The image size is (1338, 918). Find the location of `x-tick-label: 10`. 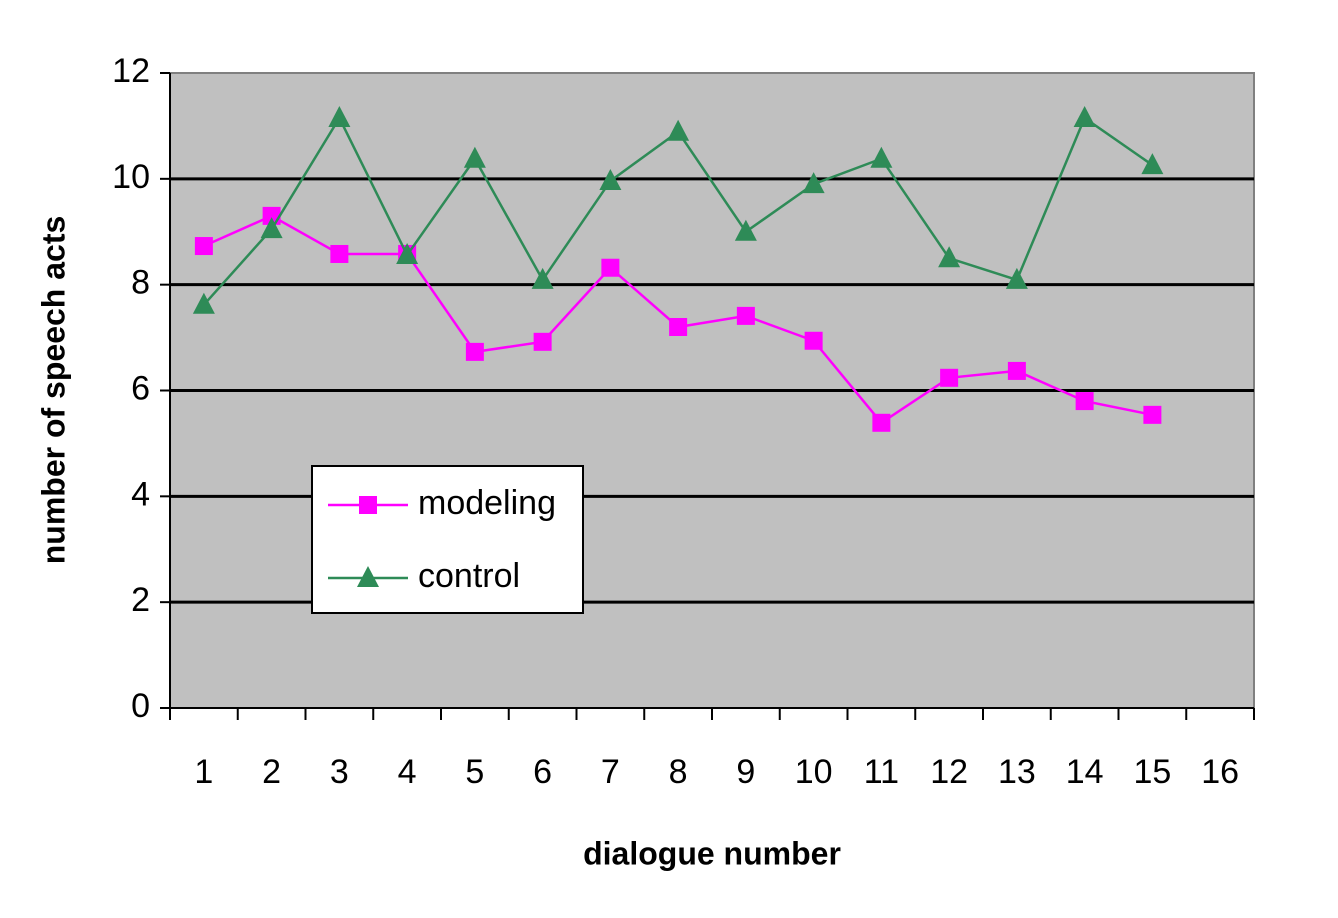

x-tick-label: 10 is located at coordinates (814, 772).